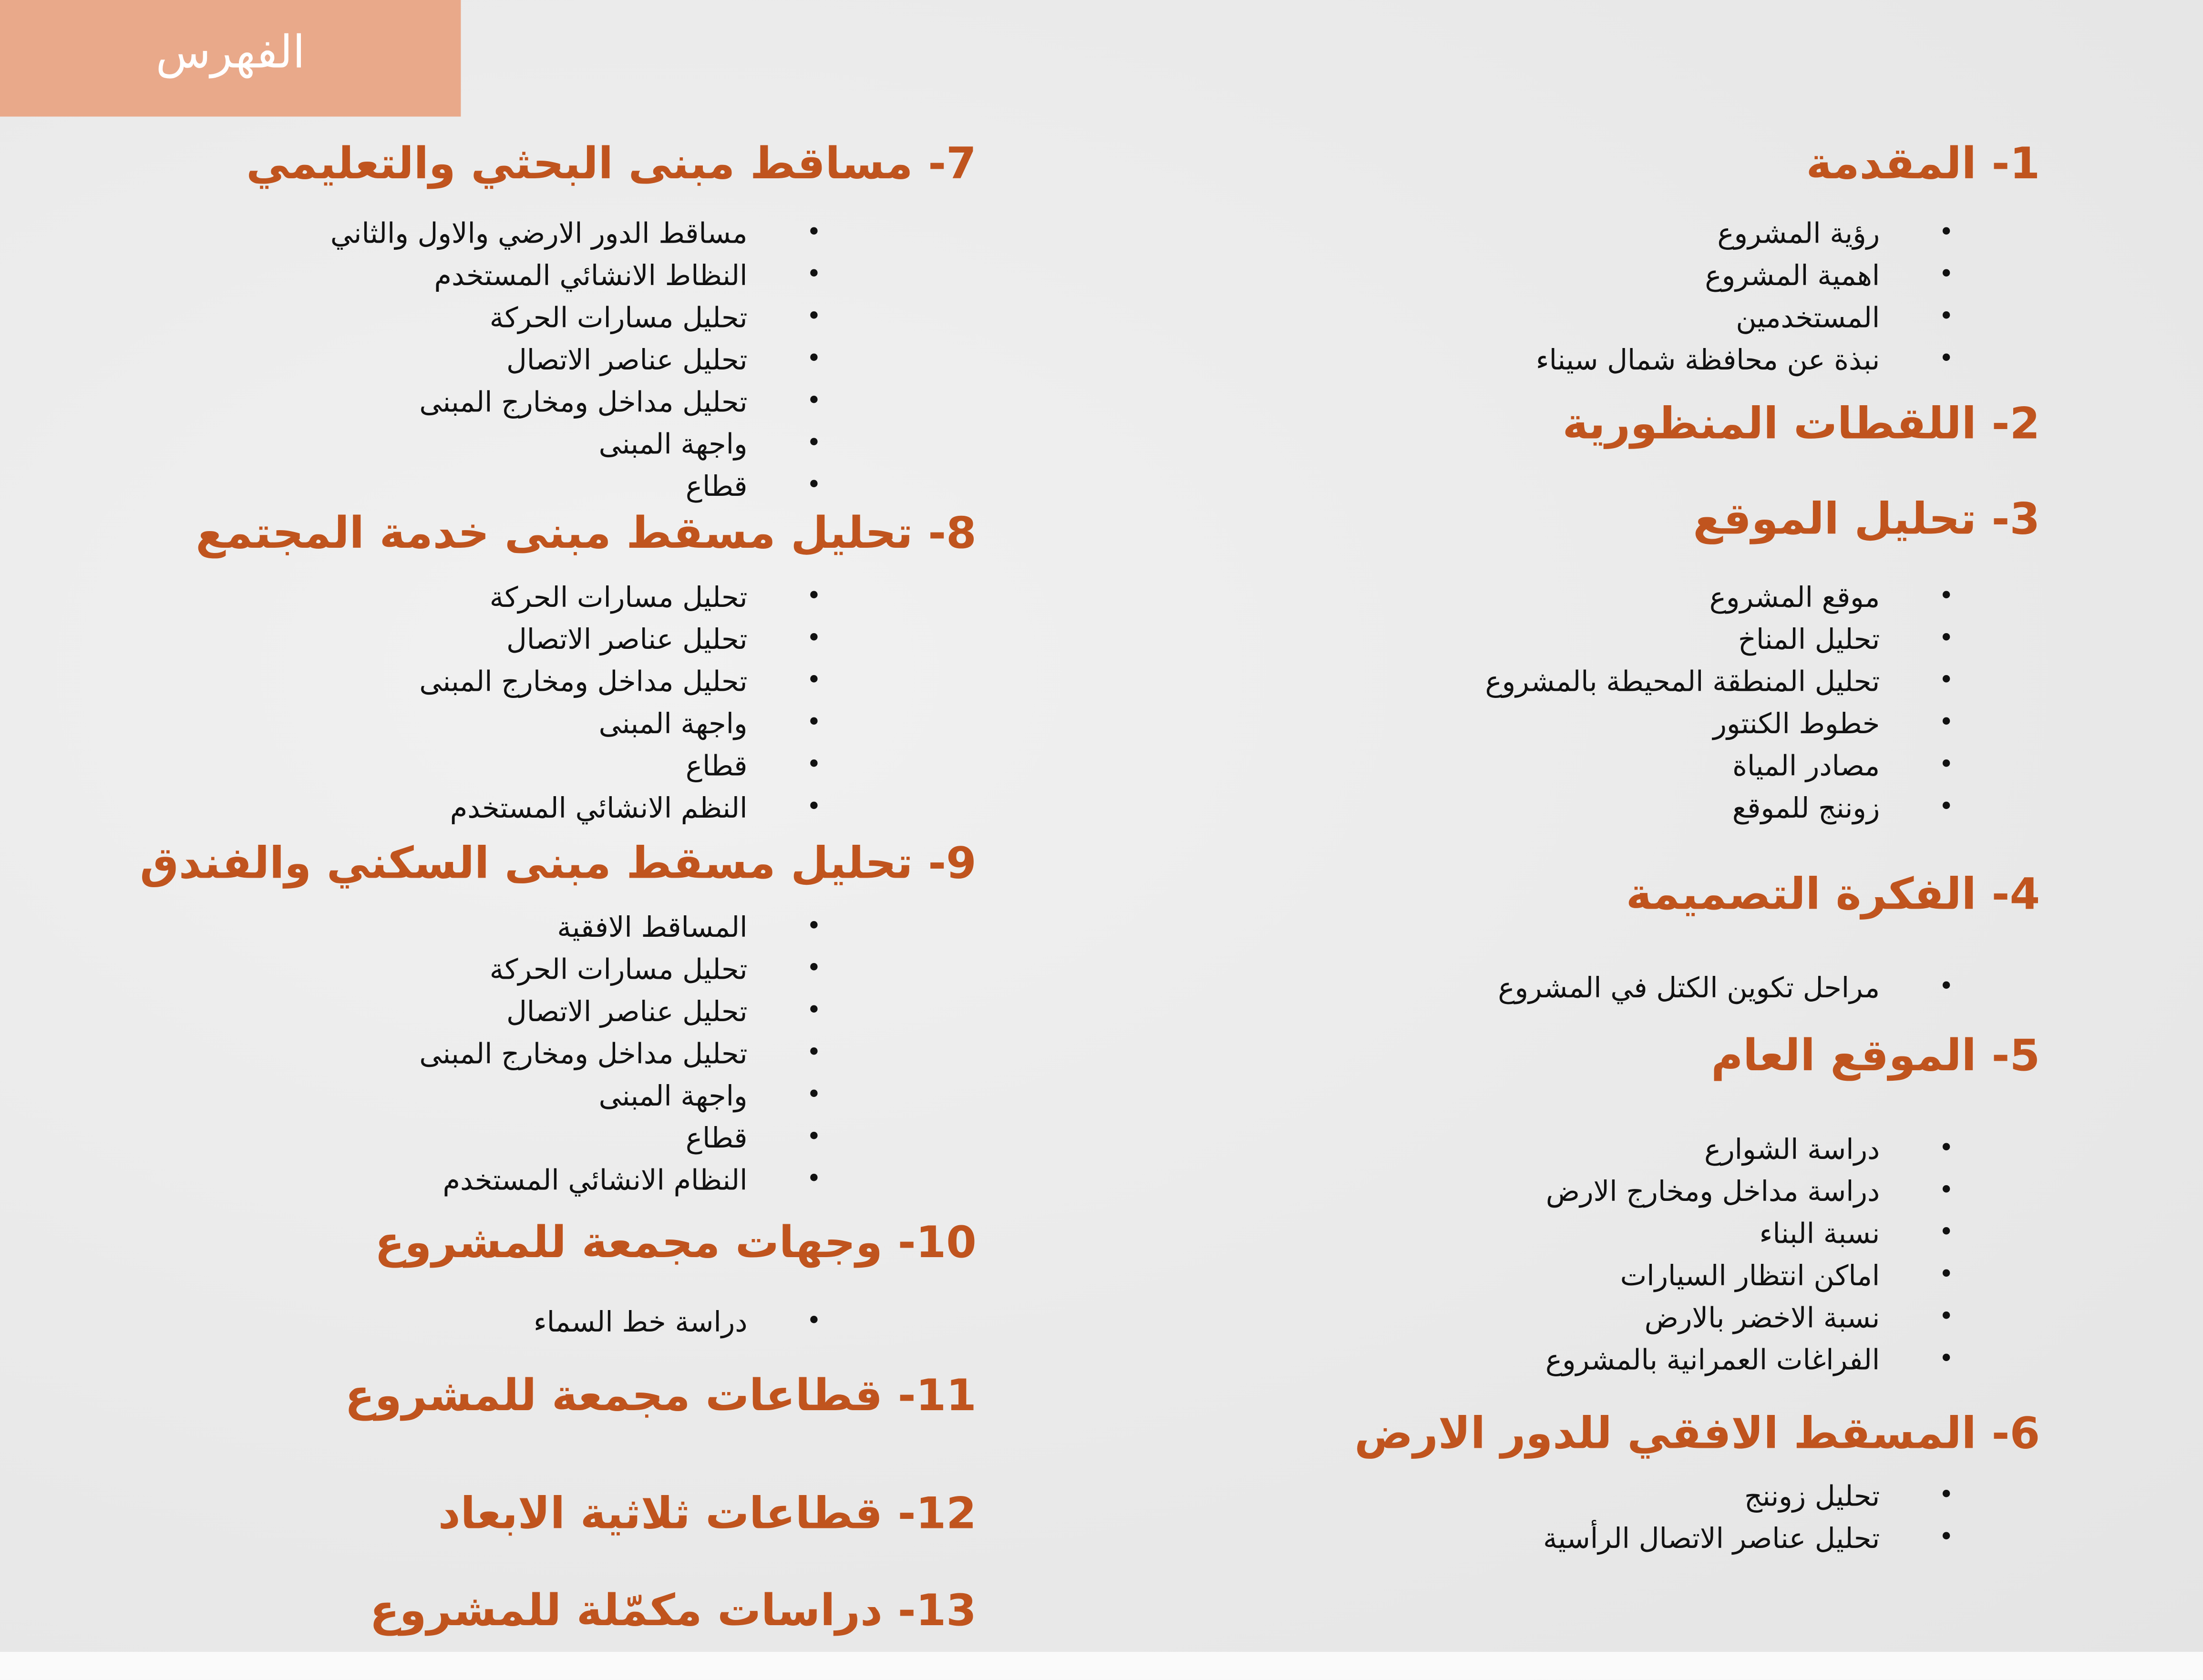 The image size is (2203, 1680). I want to click on section-heading-10: 10- وجهات مجمعة للمشروع, so click(676, 1243).